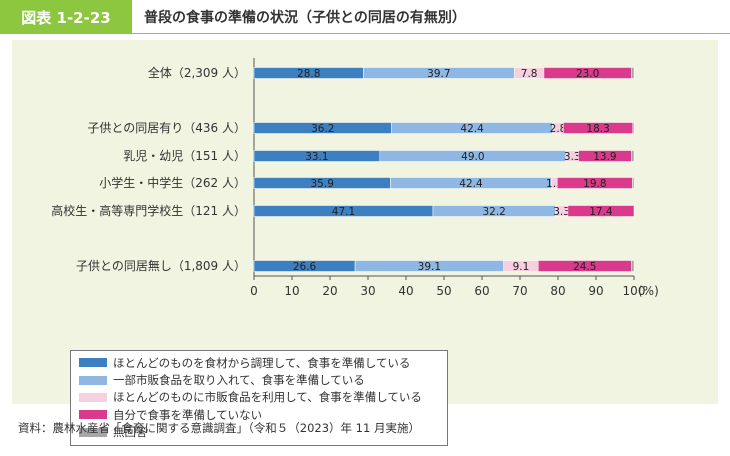 This screenshot has width=730, height=456. I want to click on data-label: 9.1, so click(521, 267).